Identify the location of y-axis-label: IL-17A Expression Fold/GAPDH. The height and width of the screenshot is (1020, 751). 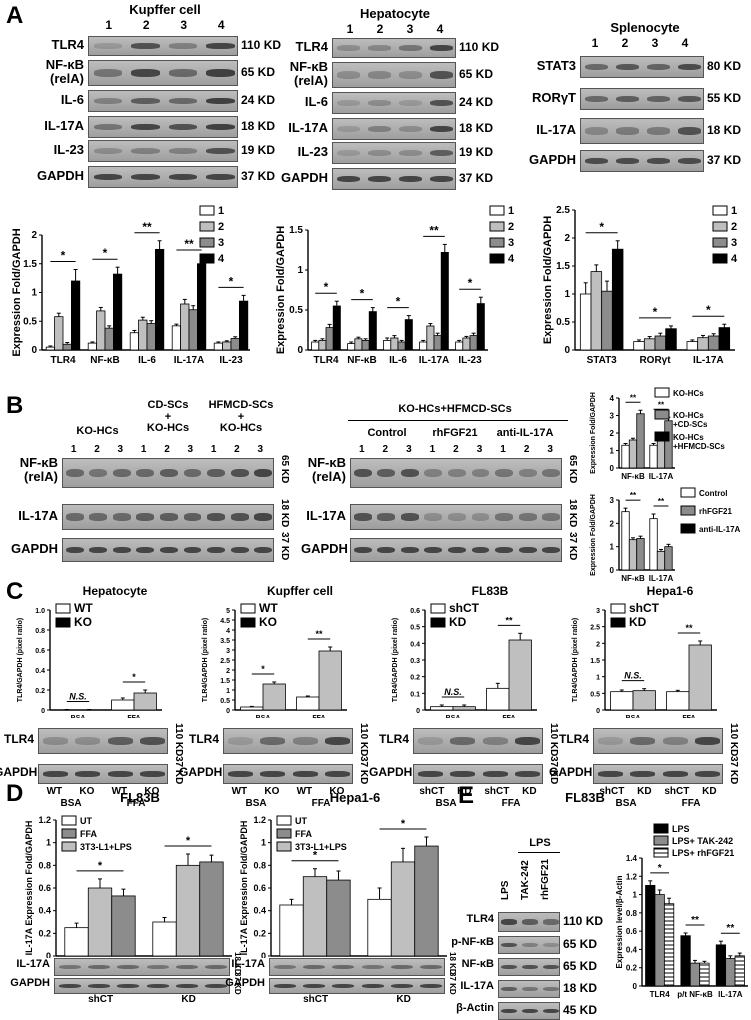
(244, 888).